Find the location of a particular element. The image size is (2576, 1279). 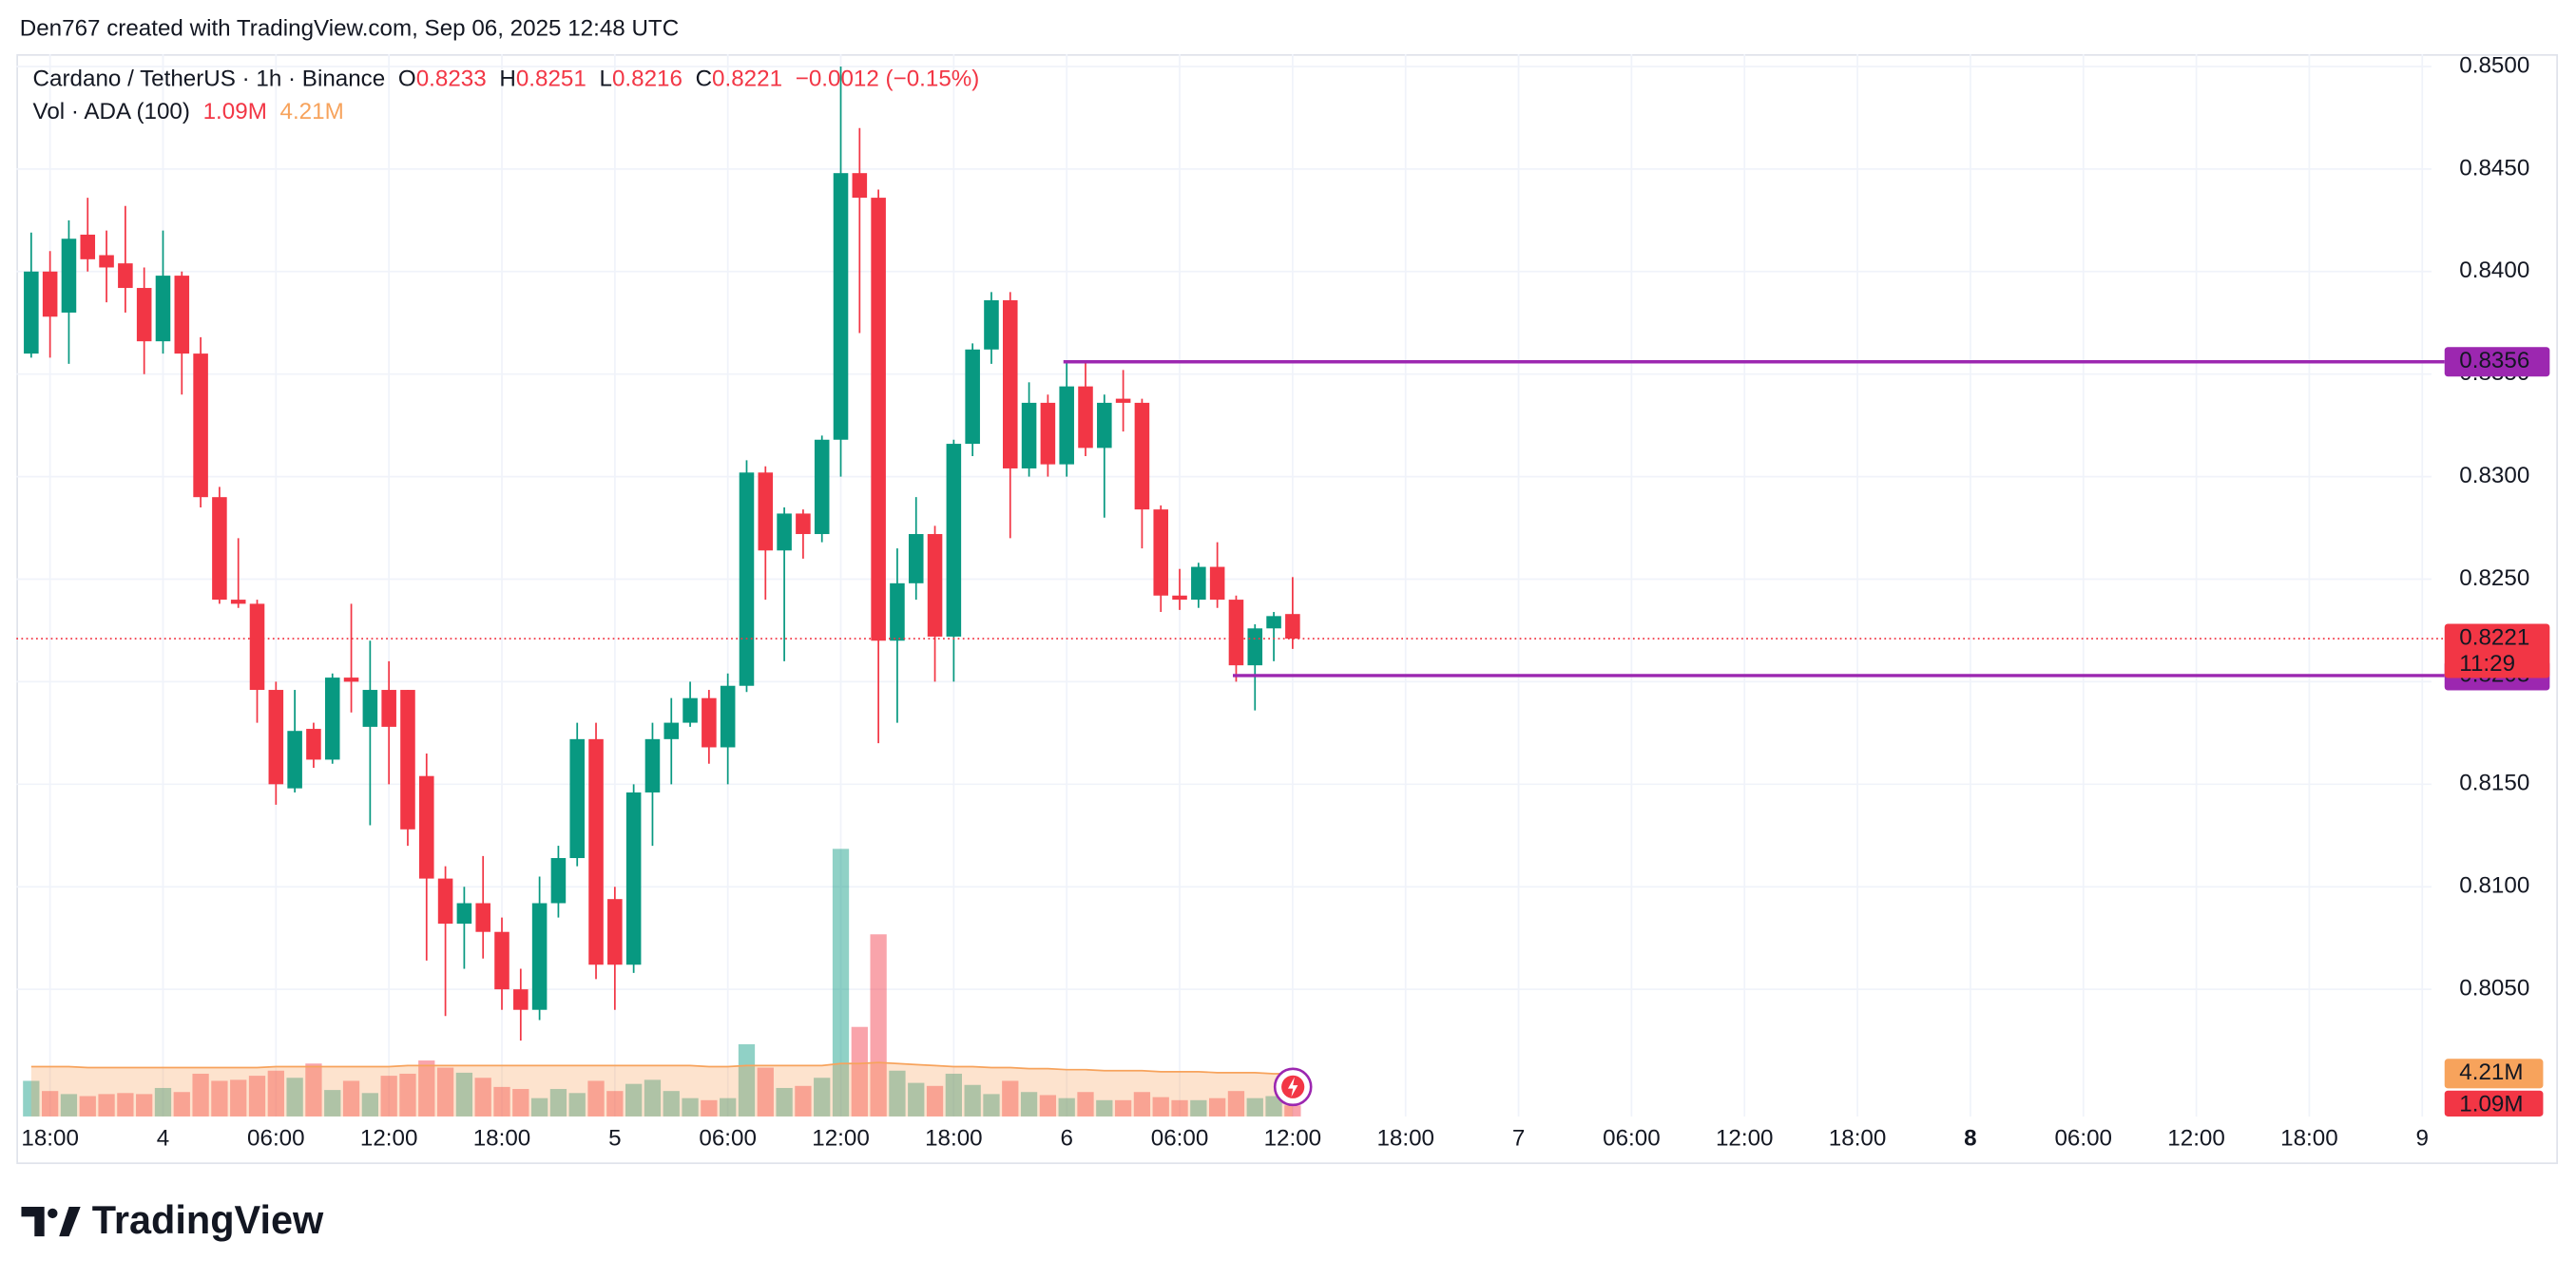

ma-tag is located at coordinates (2494, 1074).